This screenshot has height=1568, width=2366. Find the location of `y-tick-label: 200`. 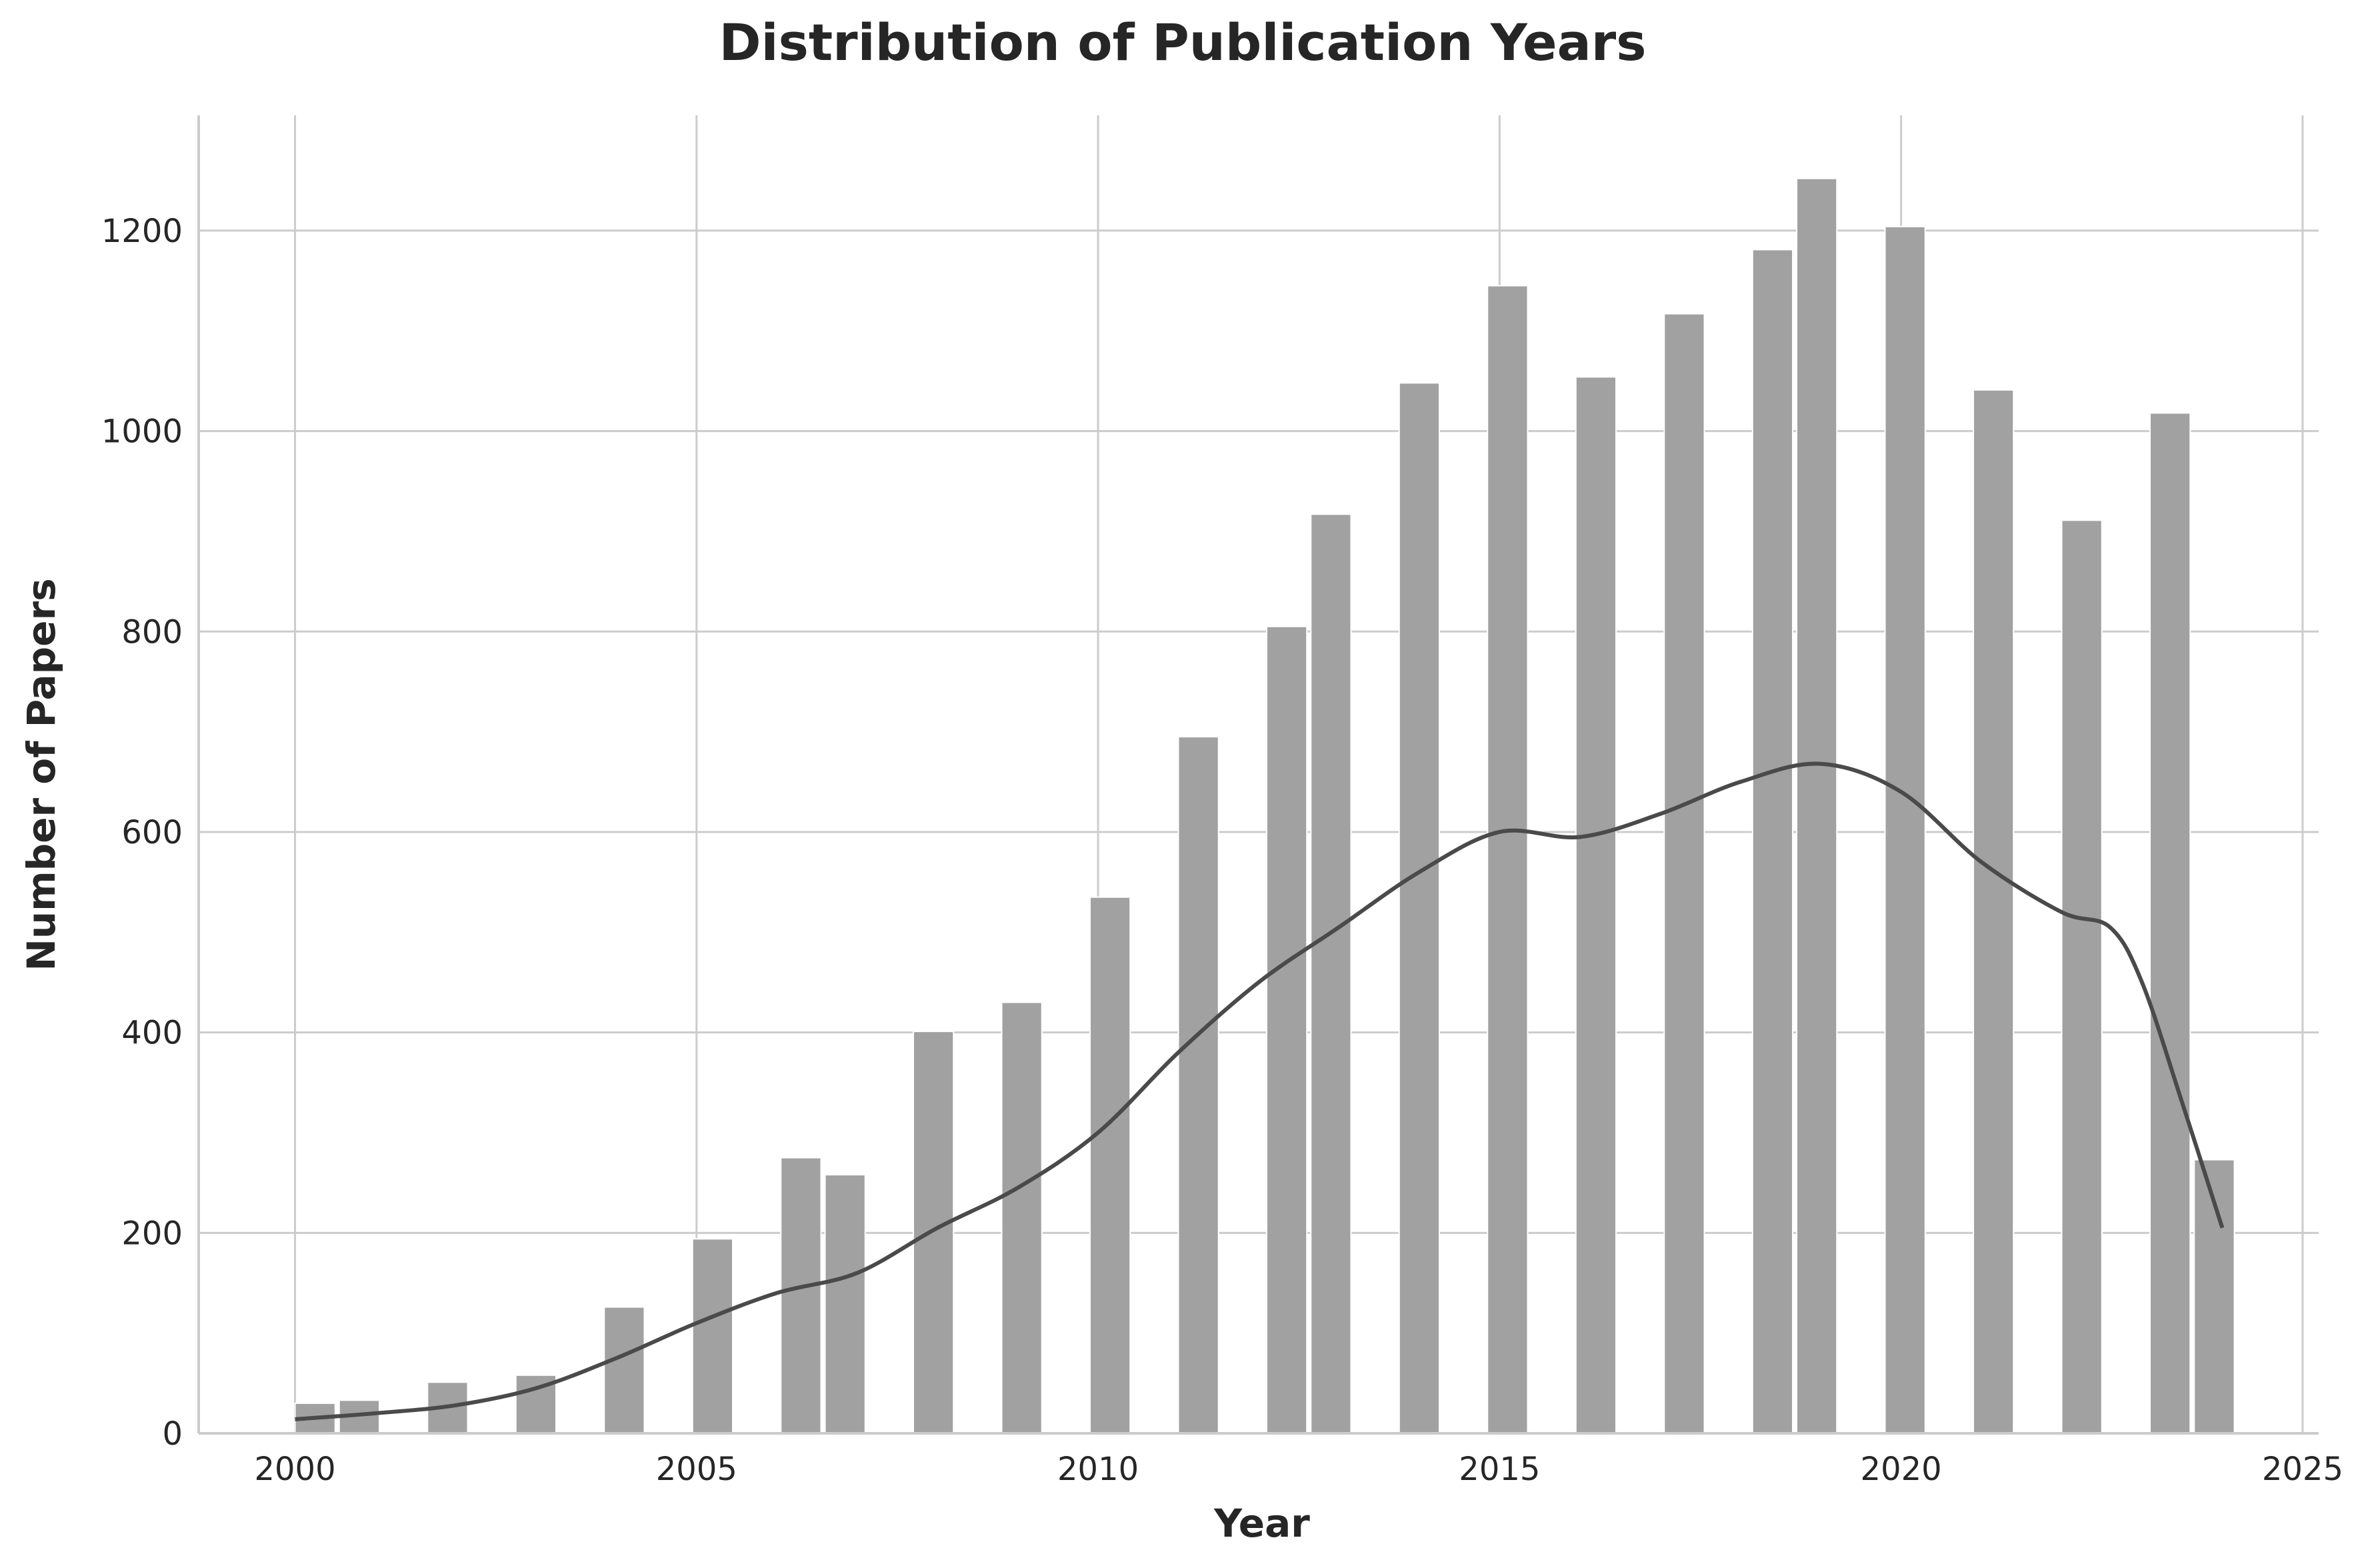

y-tick-label: 200 is located at coordinates (152, 1233).